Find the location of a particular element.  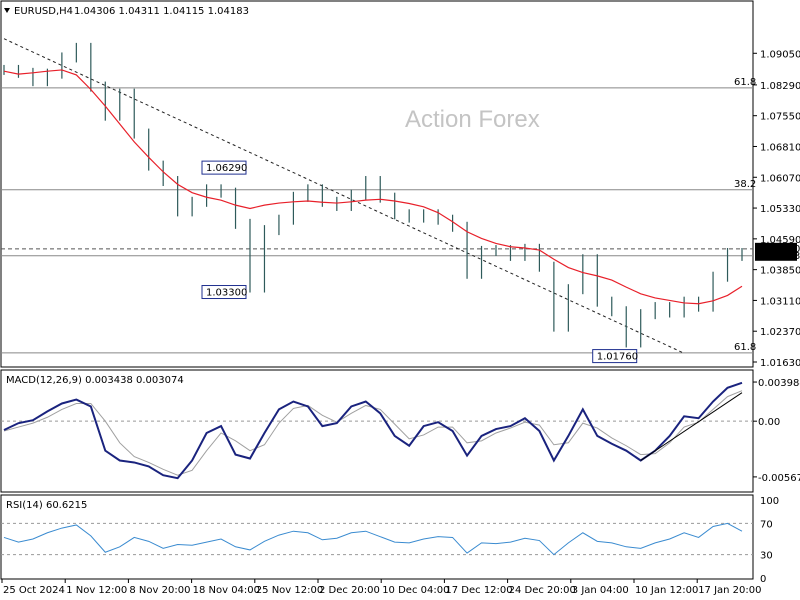

macd-axis-label: 0.00 is located at coordinates (769, 422).